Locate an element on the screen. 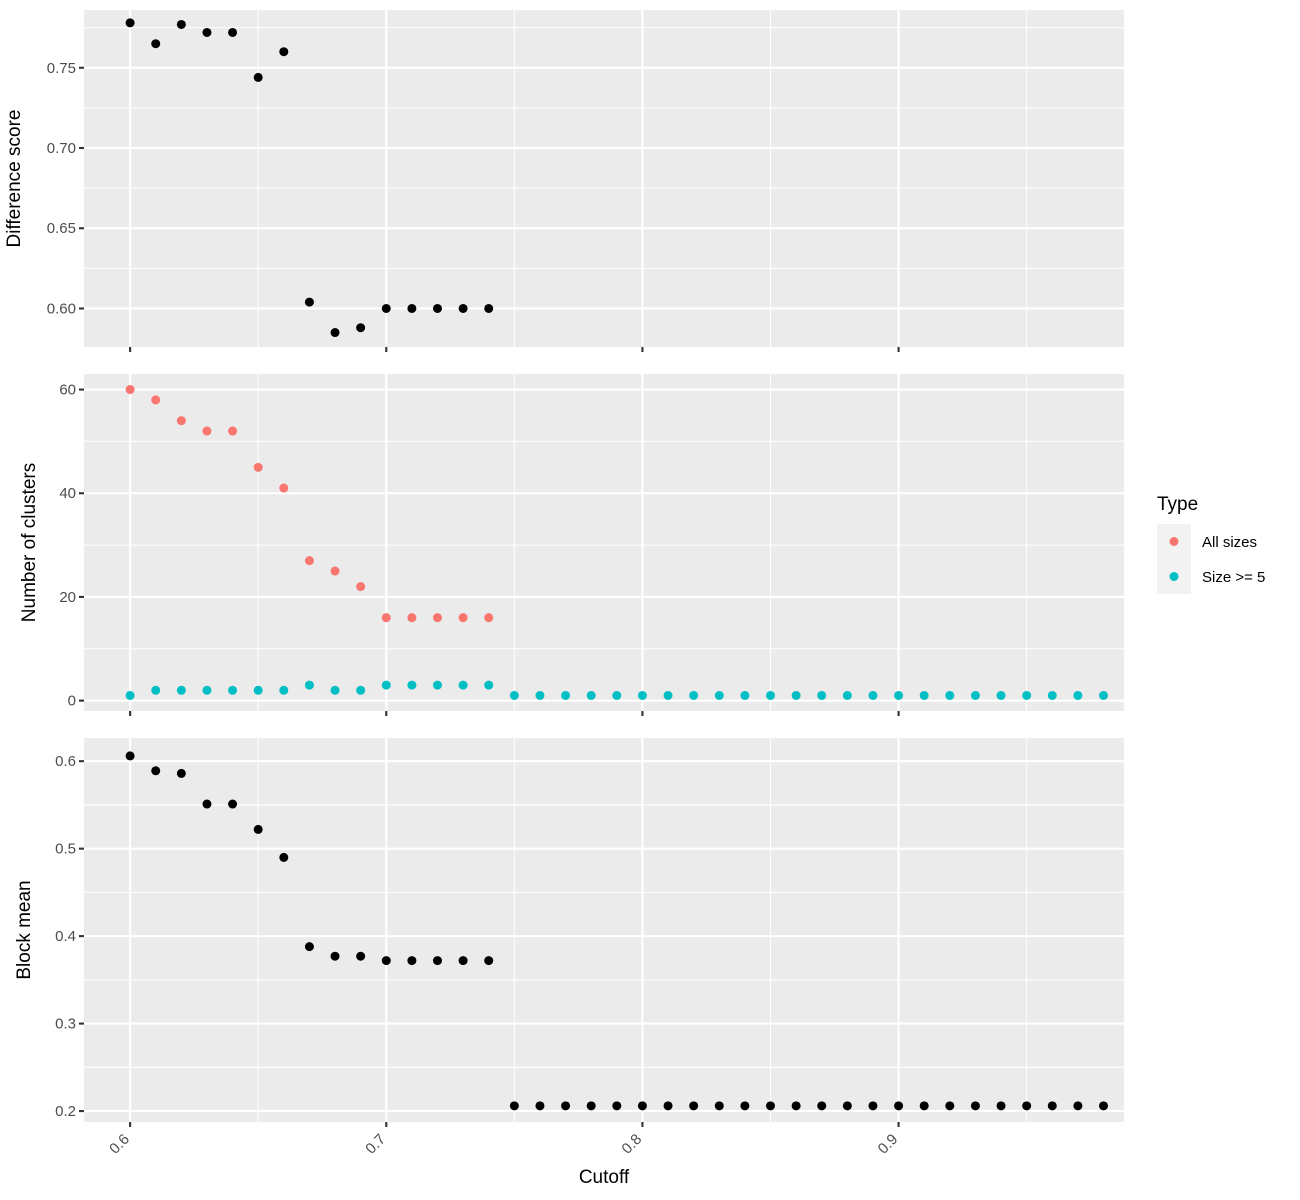 The height and width of the screenshot is (1200, 1300). y-tick-label: 0.4 is located at coordinates (65, 936).